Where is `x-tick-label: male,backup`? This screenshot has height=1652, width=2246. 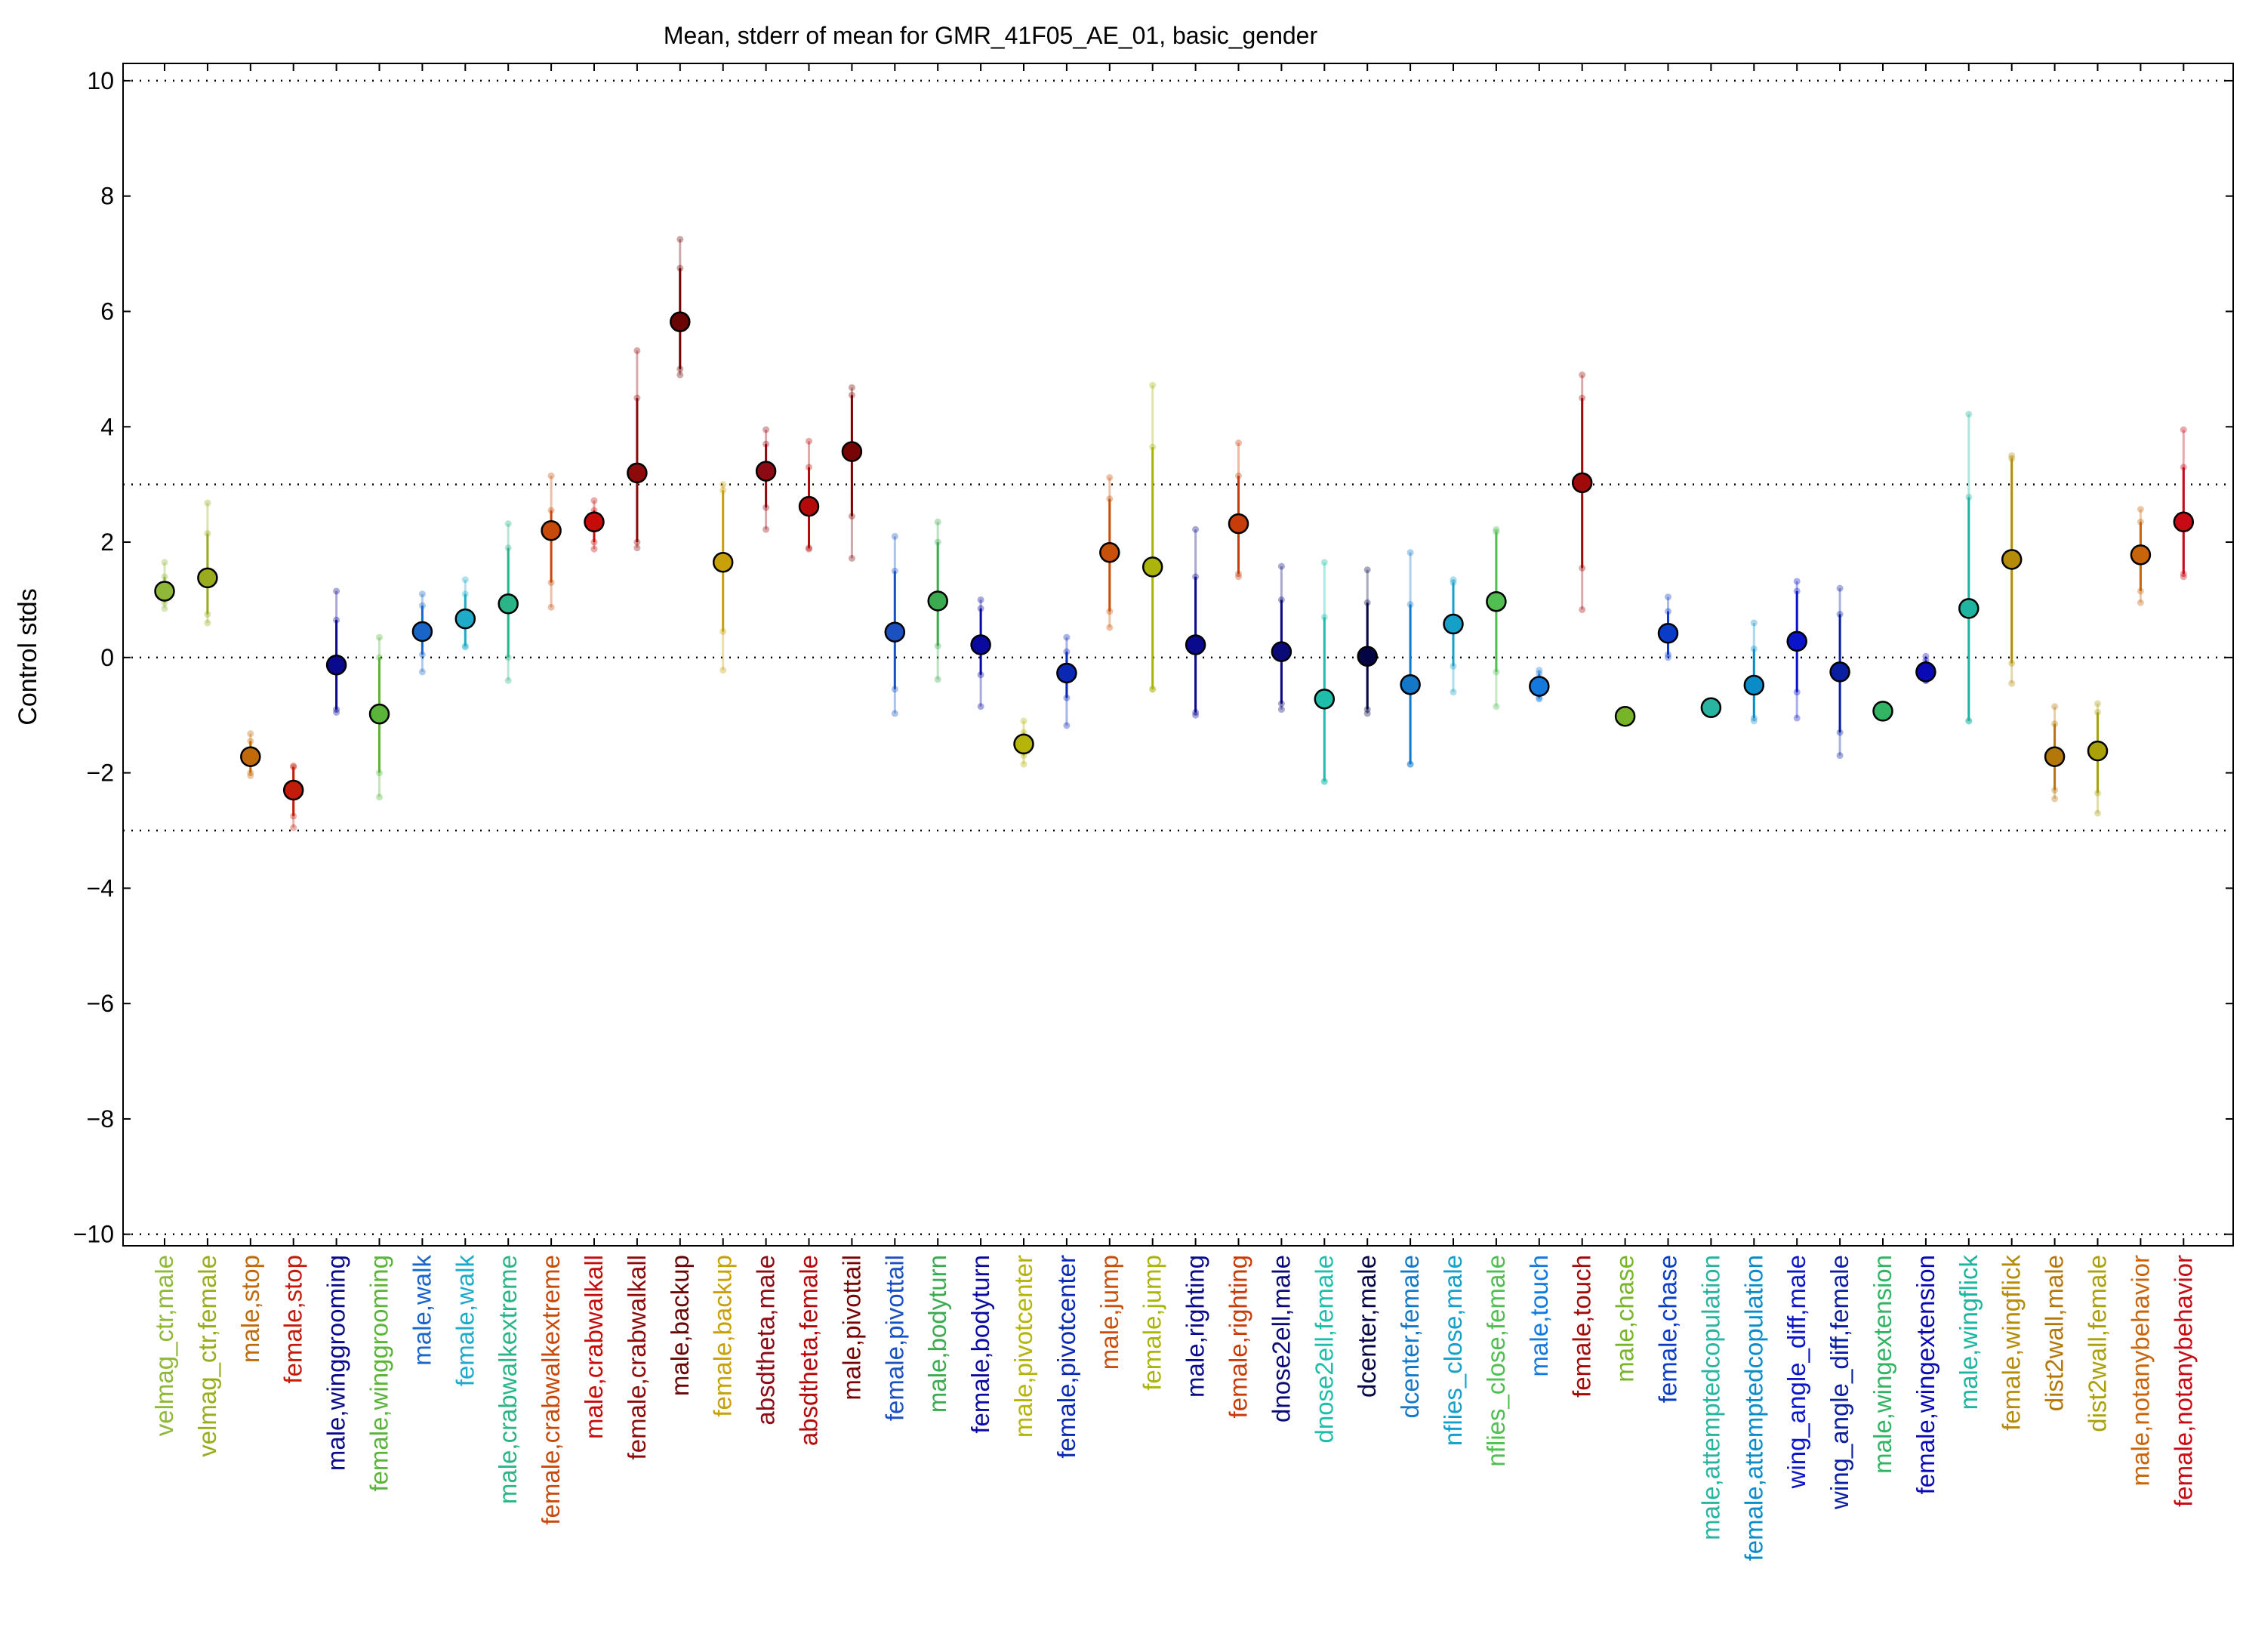
x-tick-label: male,backup is located at coordinates (680, 1326).